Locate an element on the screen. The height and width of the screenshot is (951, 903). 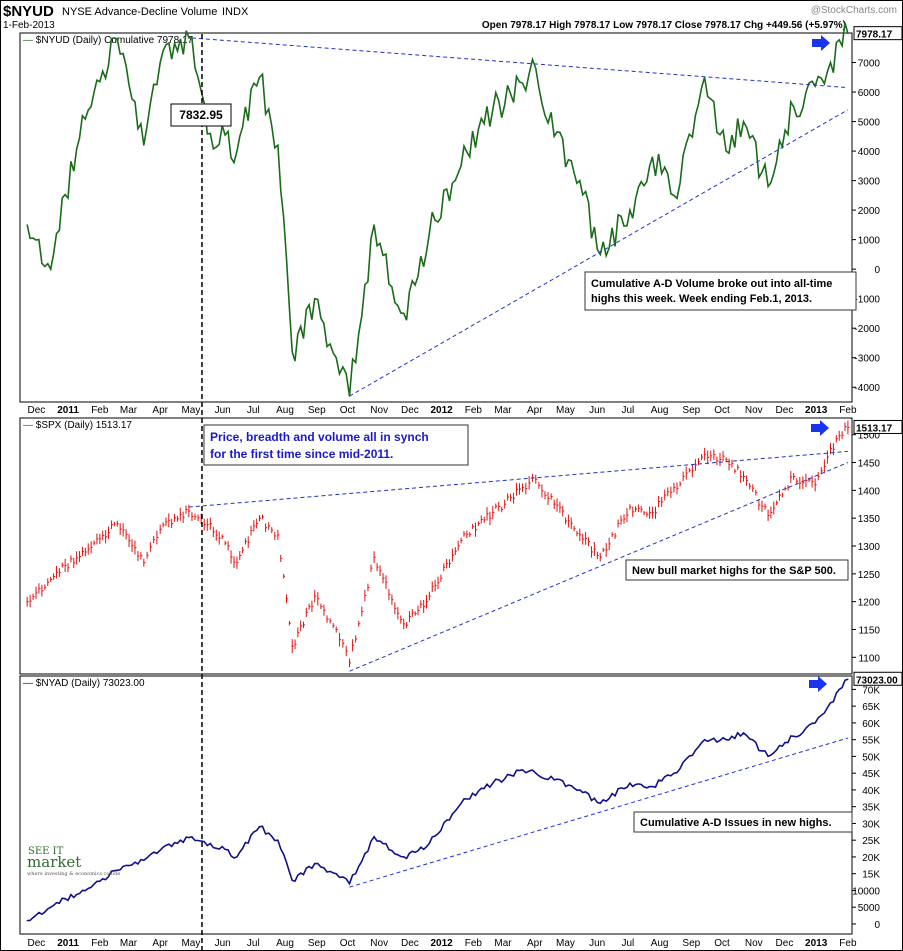
nyad-y-tick-label: 5000 is located at coordinates (869, 908).